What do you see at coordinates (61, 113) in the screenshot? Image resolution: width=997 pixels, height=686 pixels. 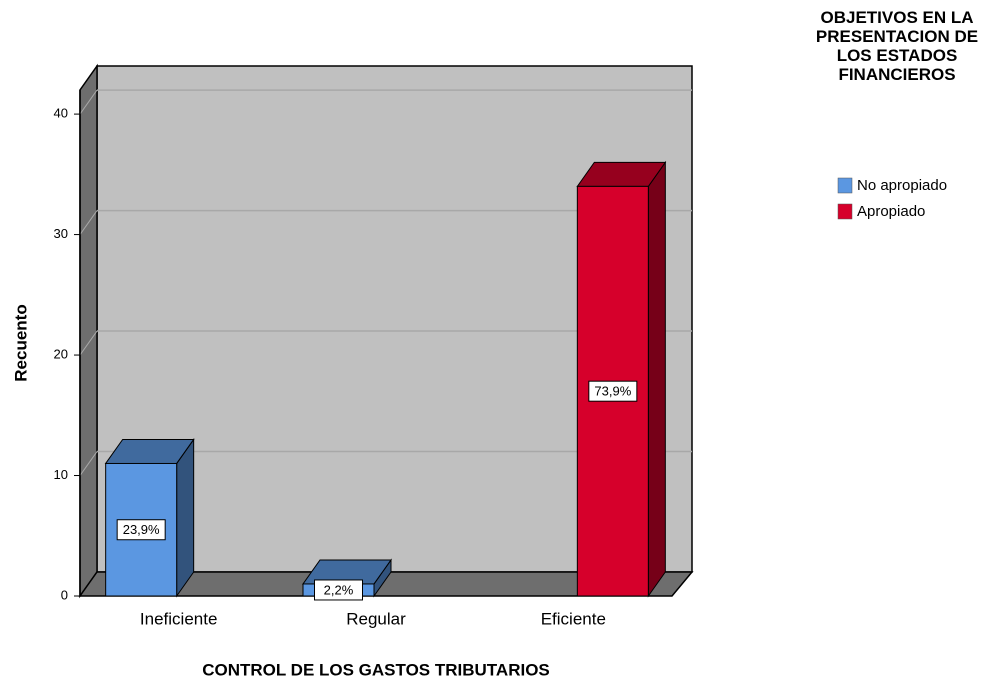 I see `y-tick-label: 40` at bounding box center [61, 113].